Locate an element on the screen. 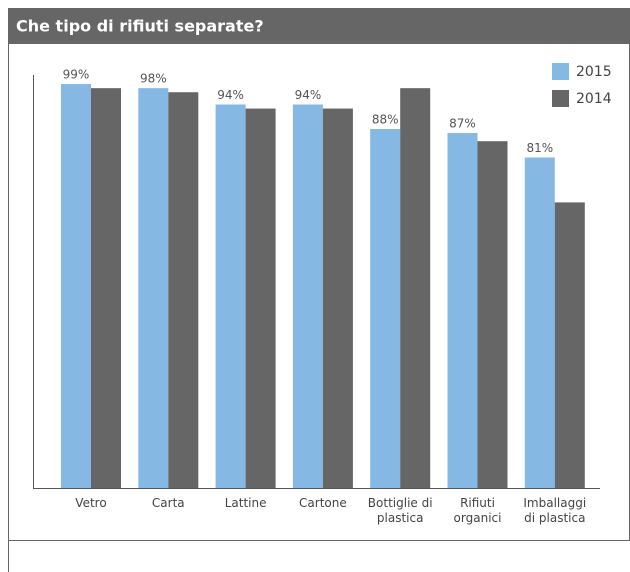 The width and height of the screenshot is (630, 572). x-tick-label: Imballaggi di plastica is located at coordinates (555, 510).